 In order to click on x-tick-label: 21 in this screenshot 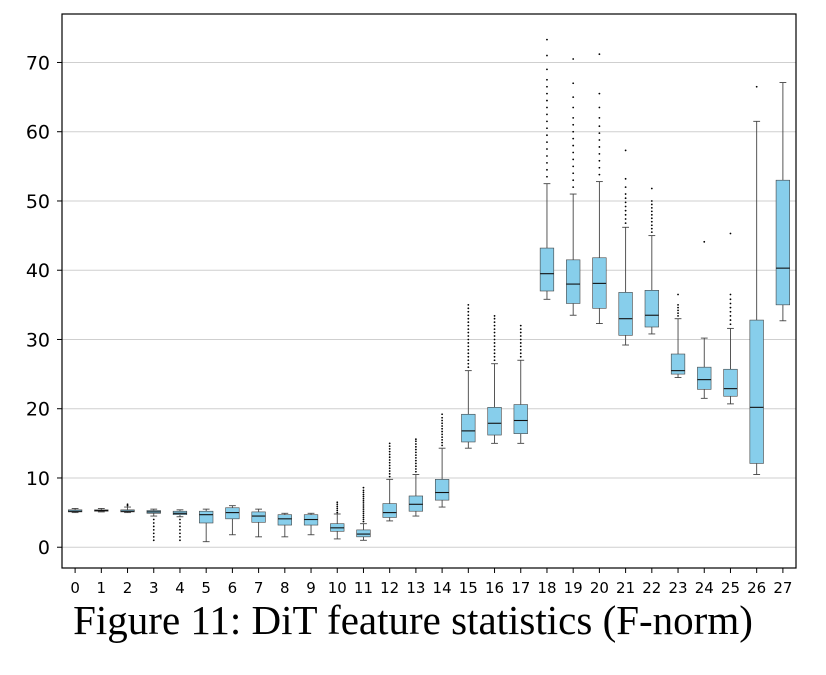, I will do `click(625, 588)`.